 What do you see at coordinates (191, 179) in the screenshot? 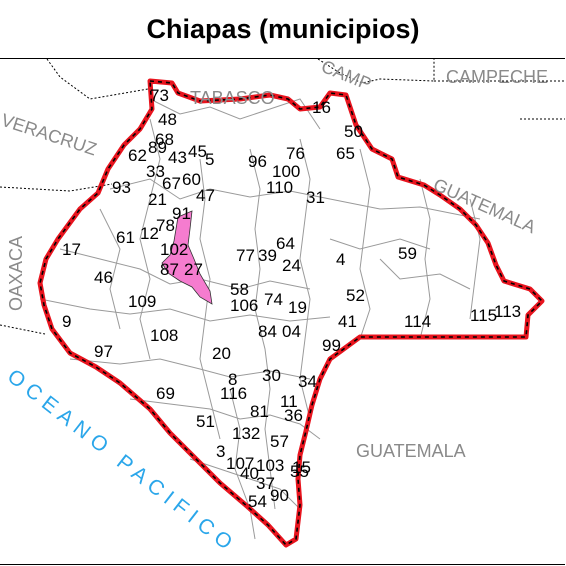
I see `municipio-label: 60` at bounding box center [191, 179].